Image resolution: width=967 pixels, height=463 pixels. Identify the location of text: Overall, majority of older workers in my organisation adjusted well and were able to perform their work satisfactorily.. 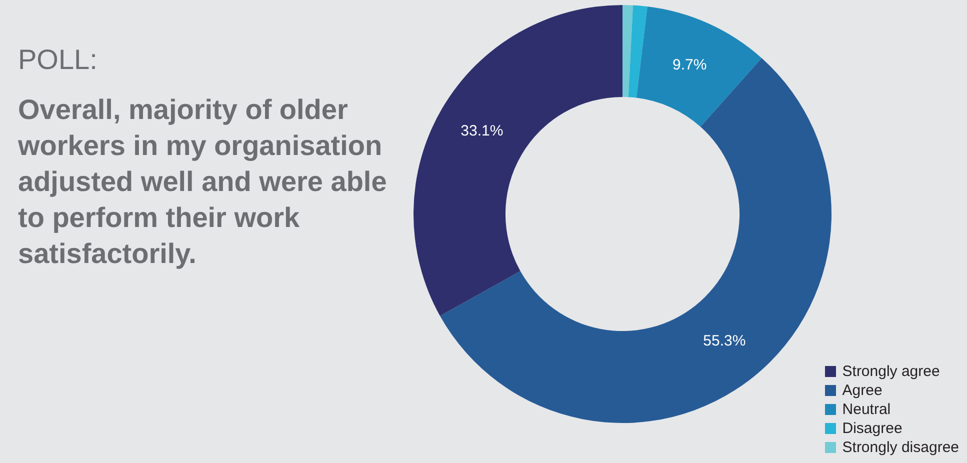
(203, 182).